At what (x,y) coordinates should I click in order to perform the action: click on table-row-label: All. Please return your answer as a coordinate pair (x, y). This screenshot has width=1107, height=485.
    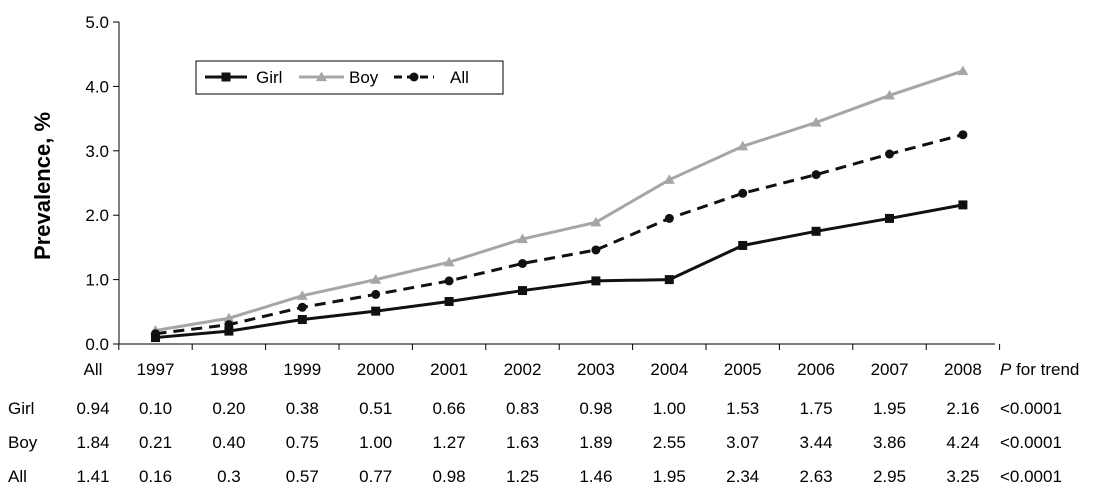
    Looking at the image, I should click on (17, 476).